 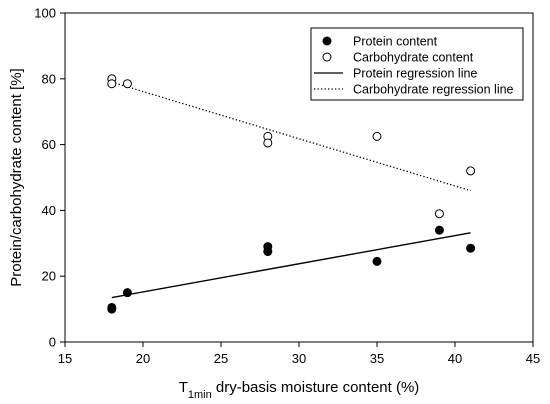 What do you see at coordinates (16, 177) in the screenshot?
I see `y-axis-label: Protein/carbohydrate content [%]` at bounding box center [16, 177].